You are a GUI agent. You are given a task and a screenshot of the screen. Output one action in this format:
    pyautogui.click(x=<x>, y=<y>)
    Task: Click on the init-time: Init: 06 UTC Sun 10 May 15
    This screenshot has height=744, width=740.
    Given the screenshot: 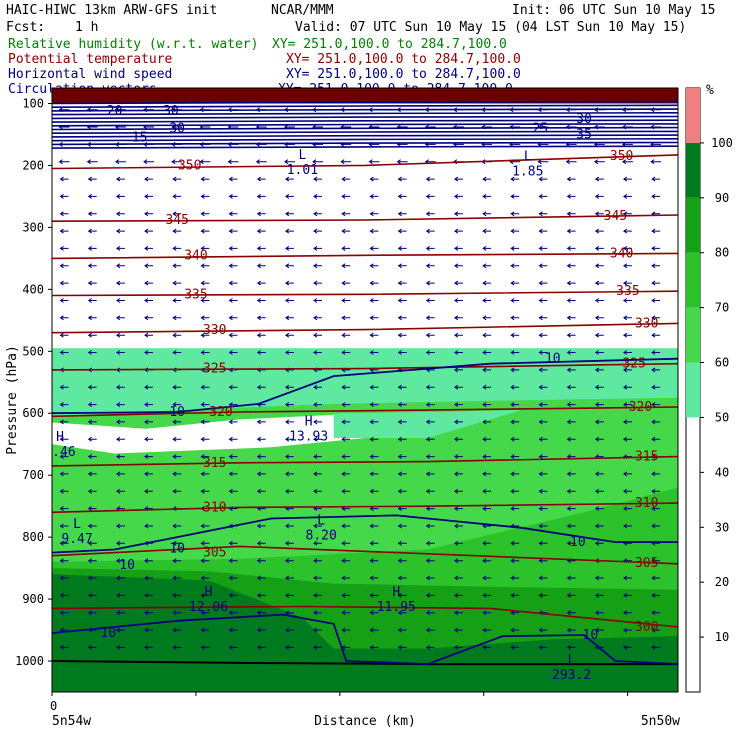 What is the action you would take?
    pyautogui.click(x=614, y=10)
    